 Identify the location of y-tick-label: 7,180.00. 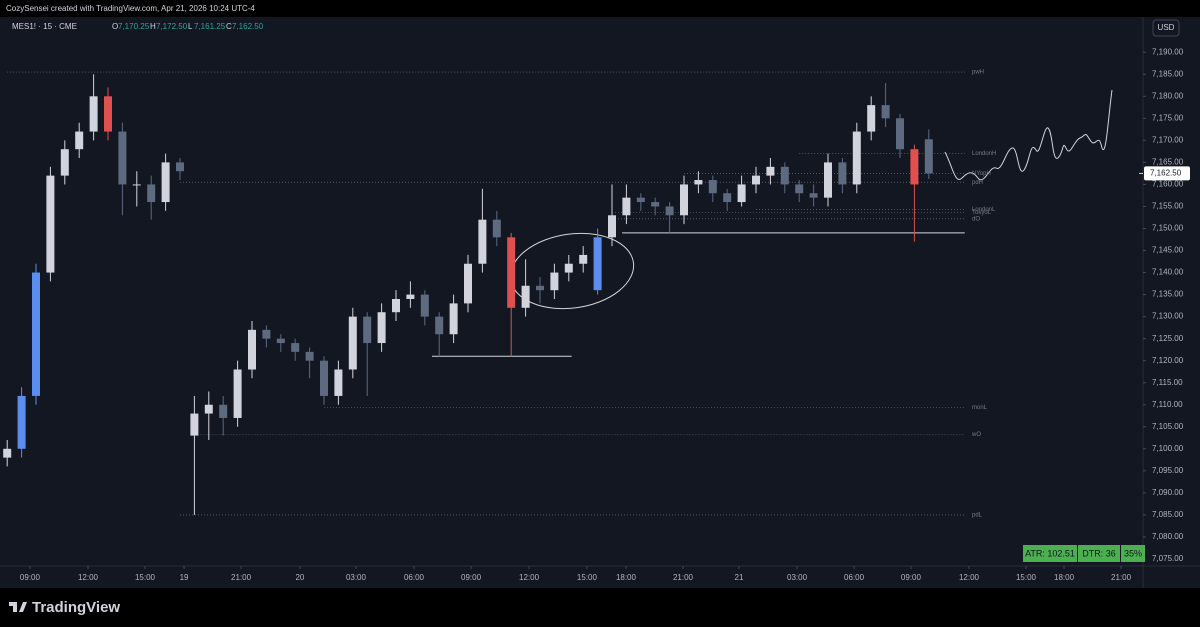
(1168, 95).